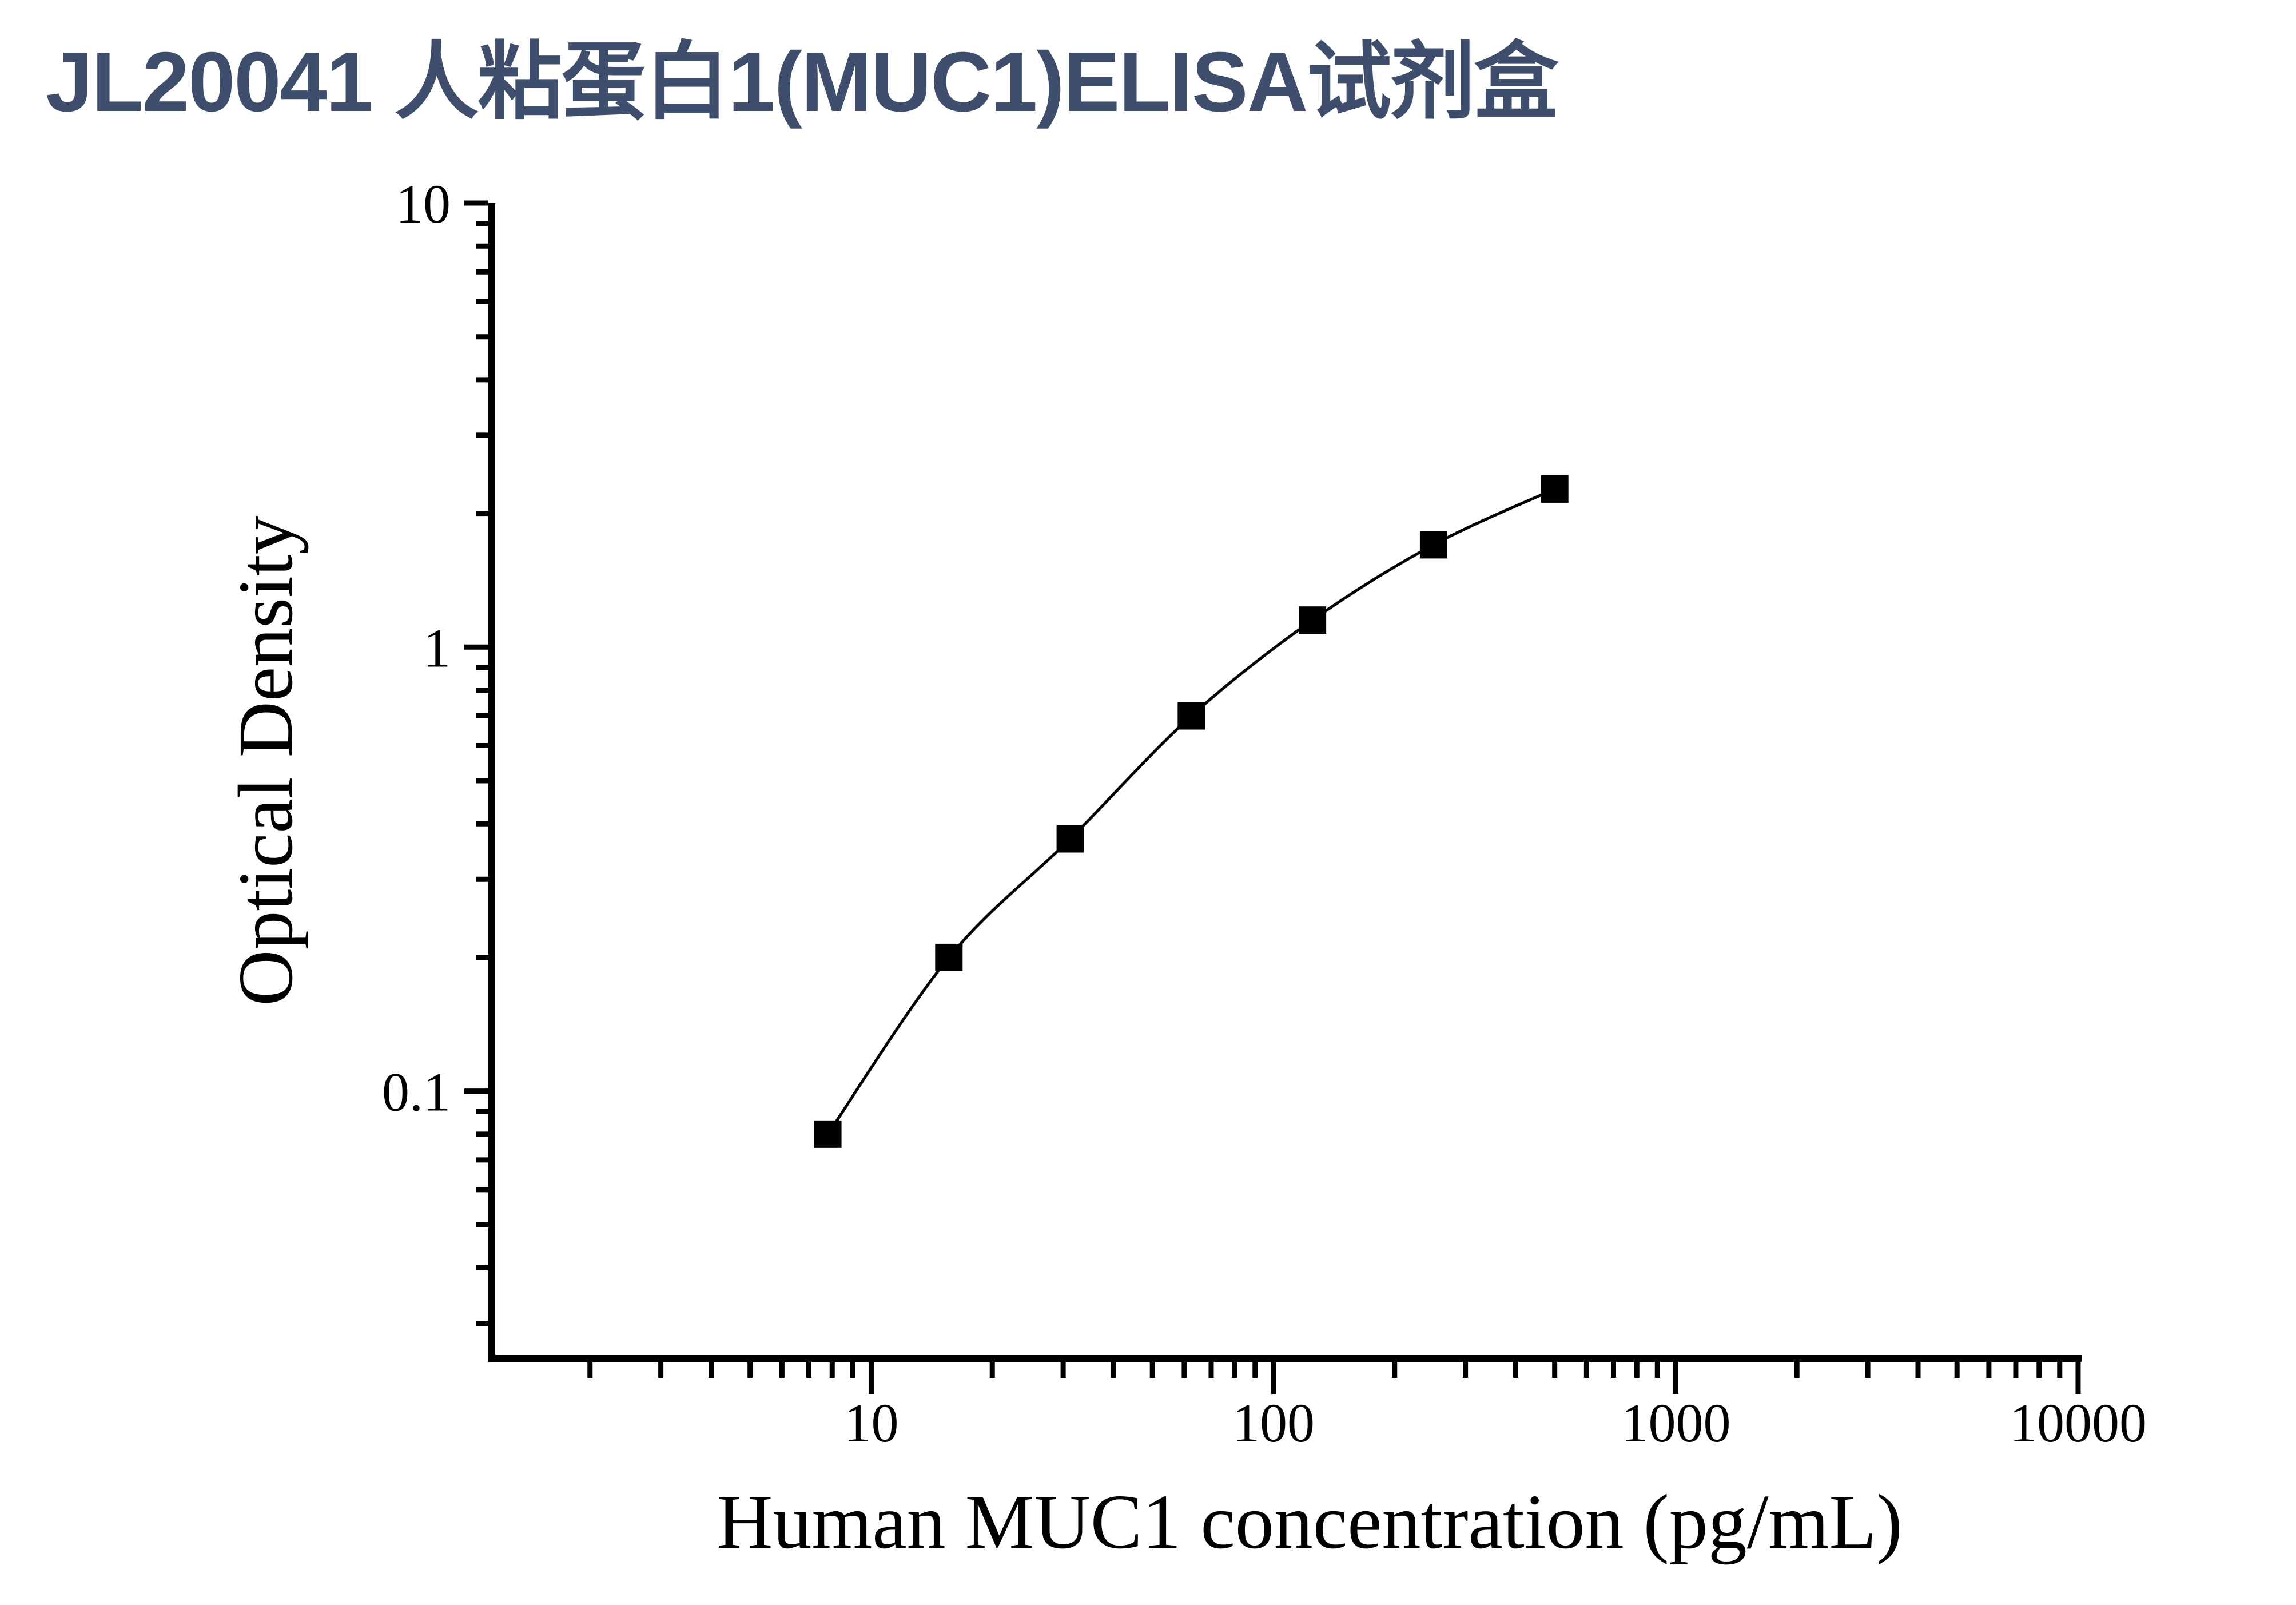  I want to click on y-tick-label: 1, so click(437, 647).